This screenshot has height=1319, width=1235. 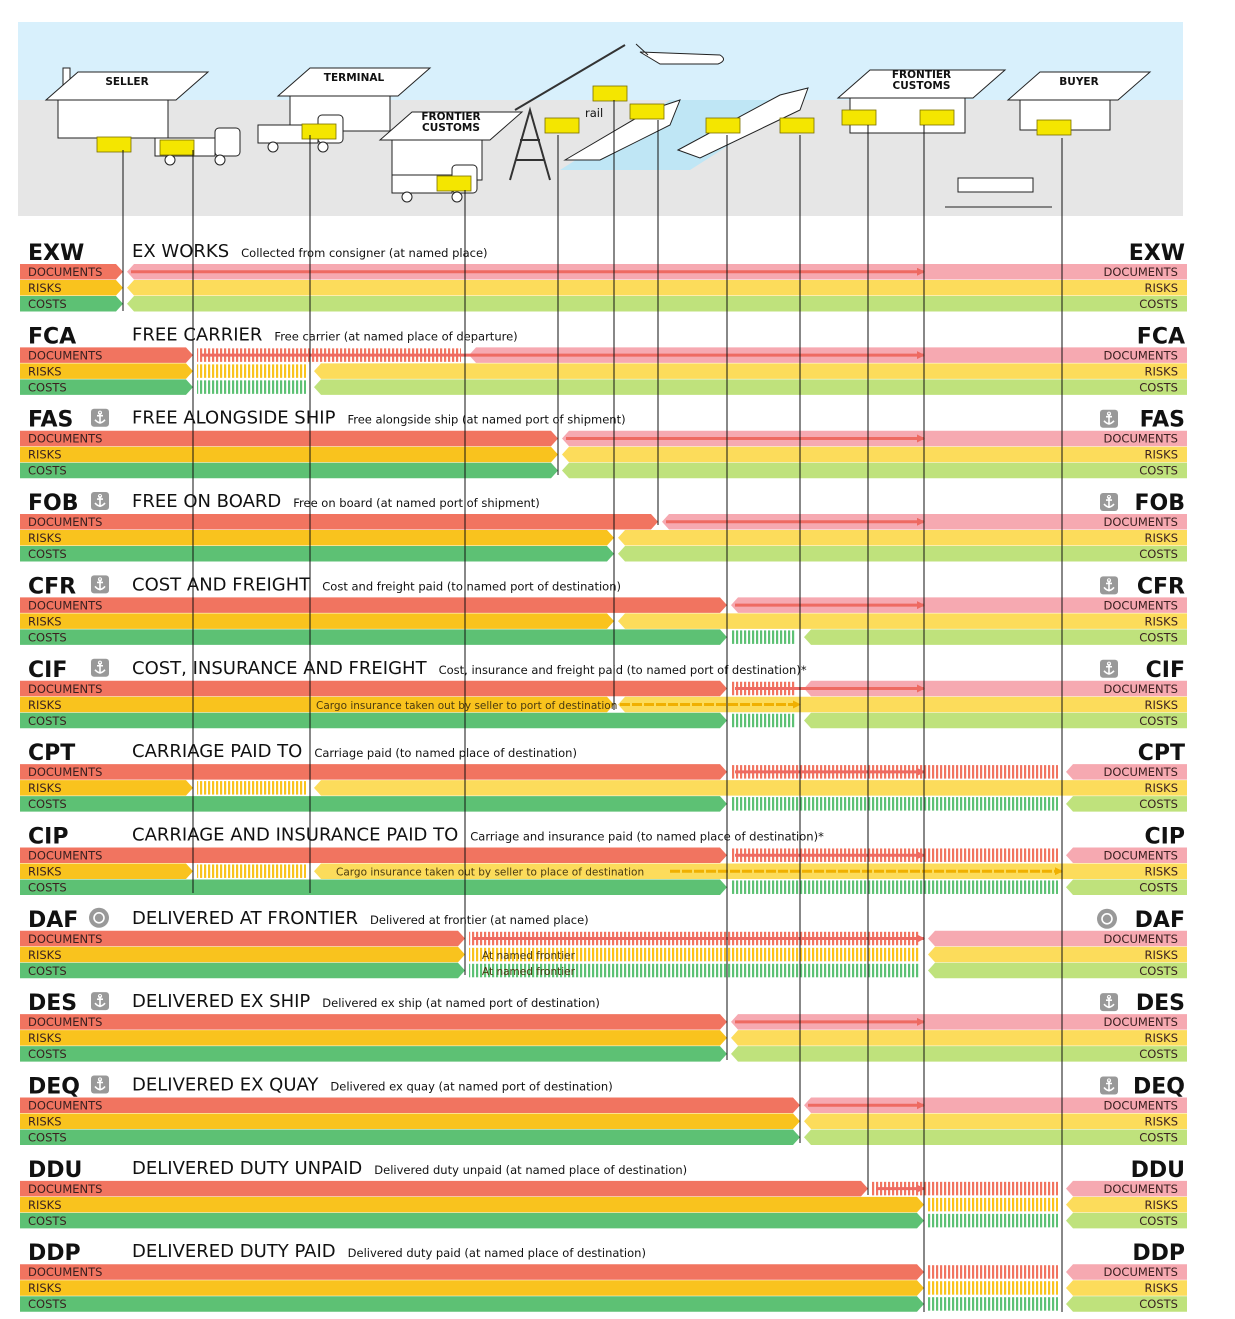 I want to click on term-code-right: DAF, so click(x=1160, y=920).